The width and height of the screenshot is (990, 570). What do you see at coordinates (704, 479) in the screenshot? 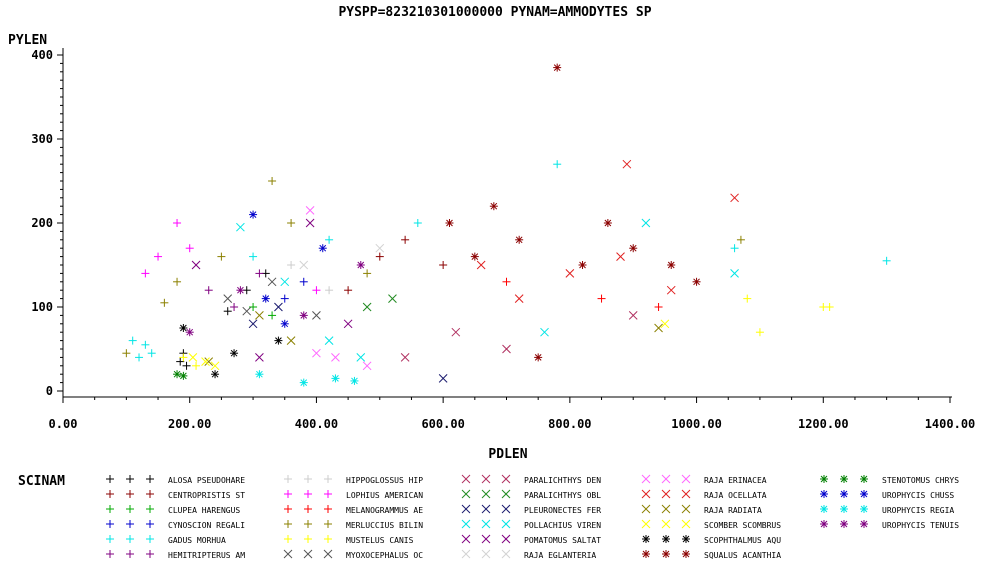
I see `legend-item: RAJA ERINACEA` at bounding box center [704, 479].